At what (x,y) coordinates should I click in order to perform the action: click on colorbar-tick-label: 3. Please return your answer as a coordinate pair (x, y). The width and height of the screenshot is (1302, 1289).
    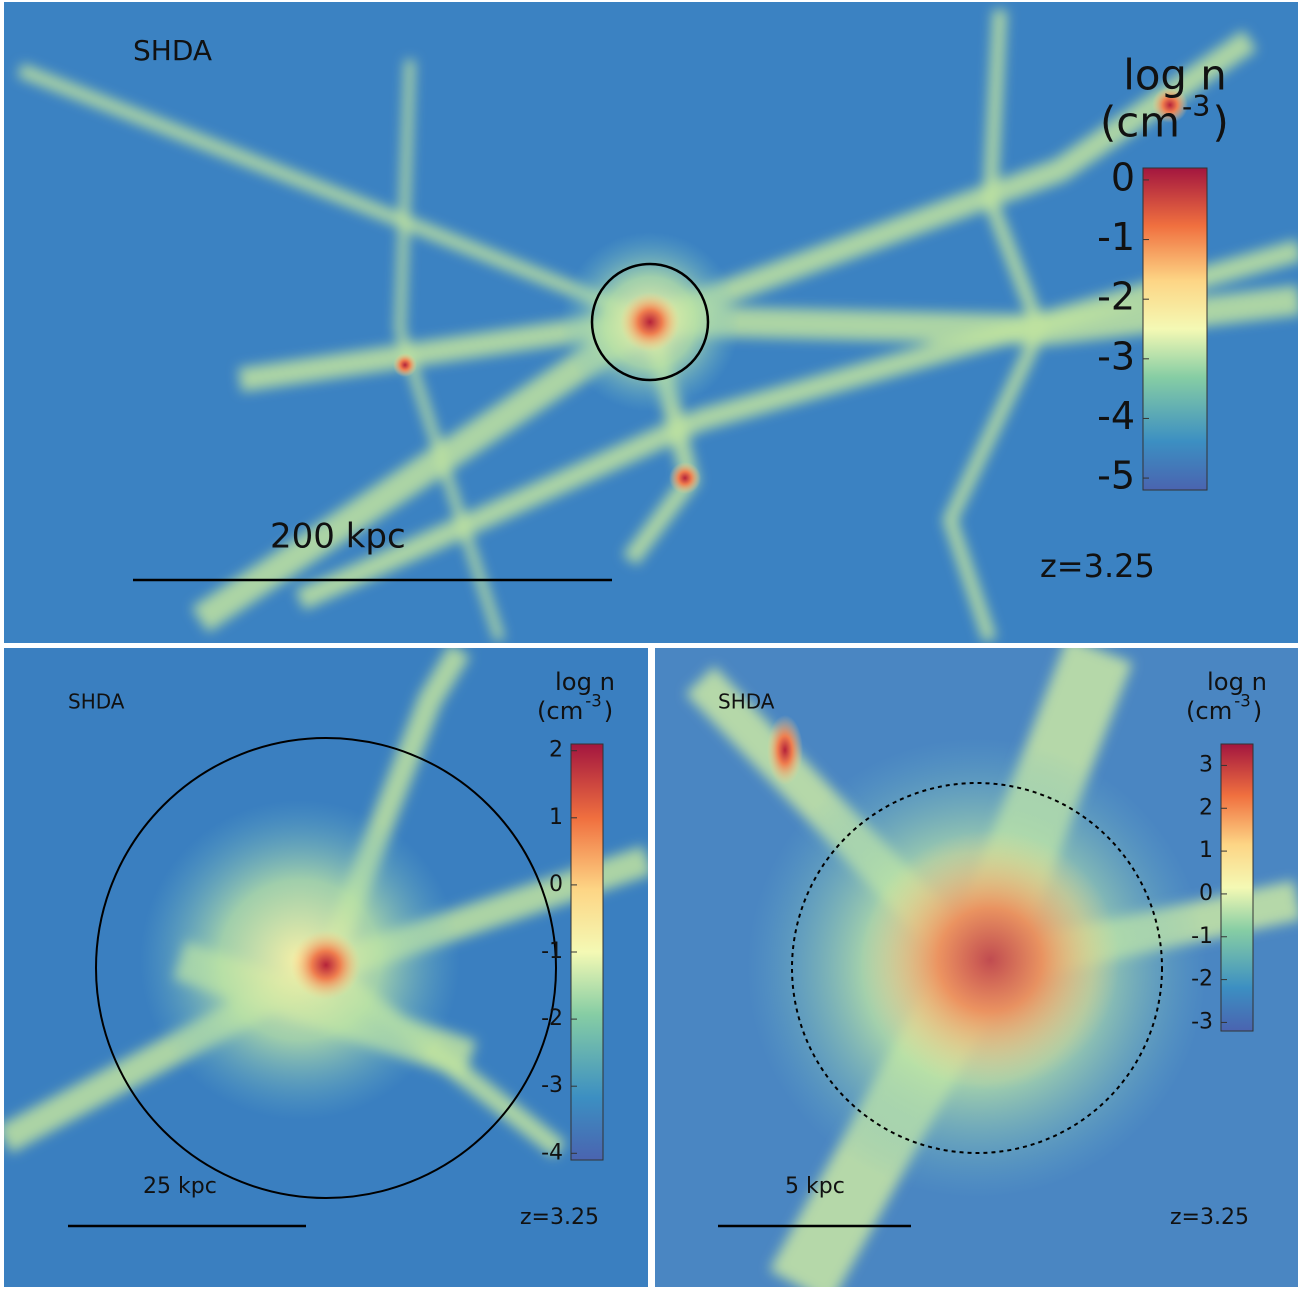
    Looking at the image, I should click on (1206, 764).